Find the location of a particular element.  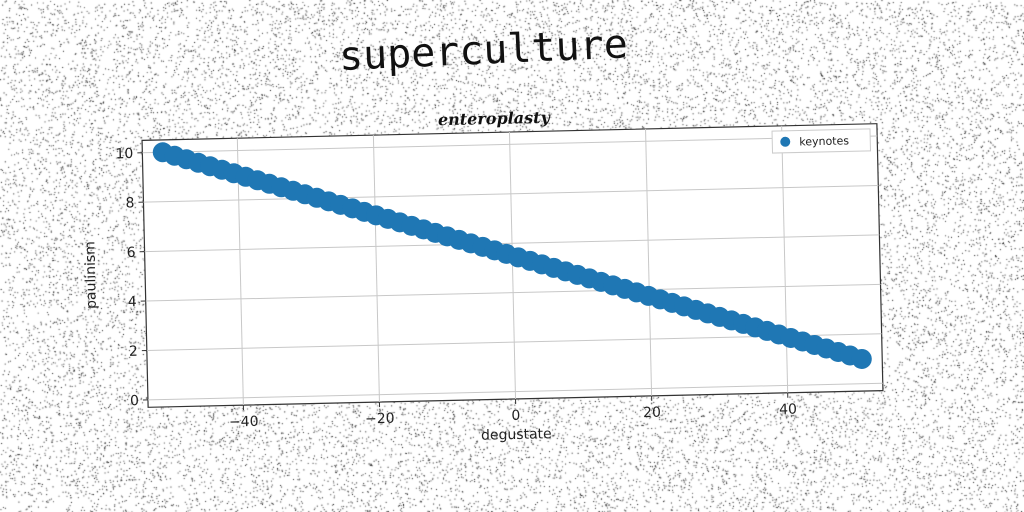

legend: keynotes is located at coordinates (821, 141).